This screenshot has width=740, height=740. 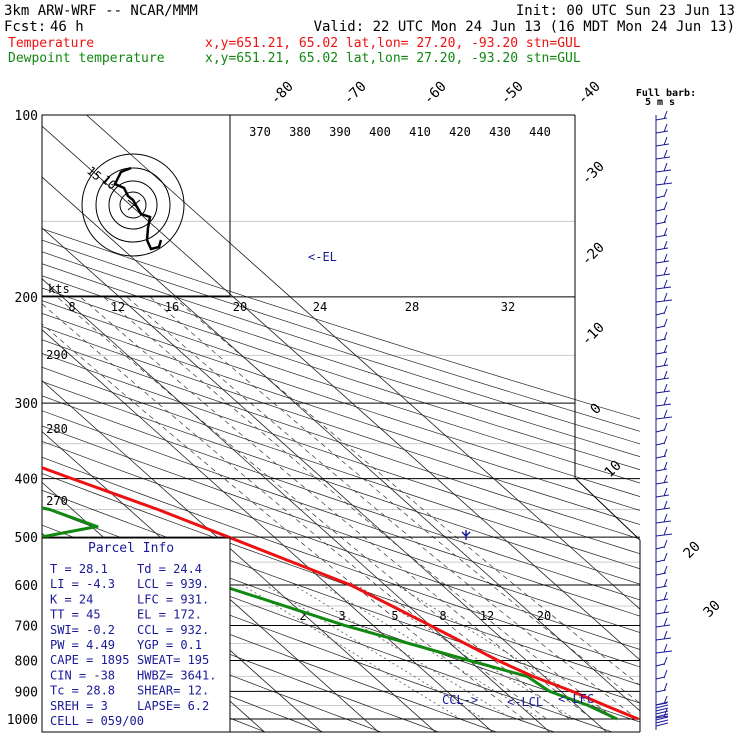 I want to click on pressure-tick-label: 800, so click(x=26, y=661).